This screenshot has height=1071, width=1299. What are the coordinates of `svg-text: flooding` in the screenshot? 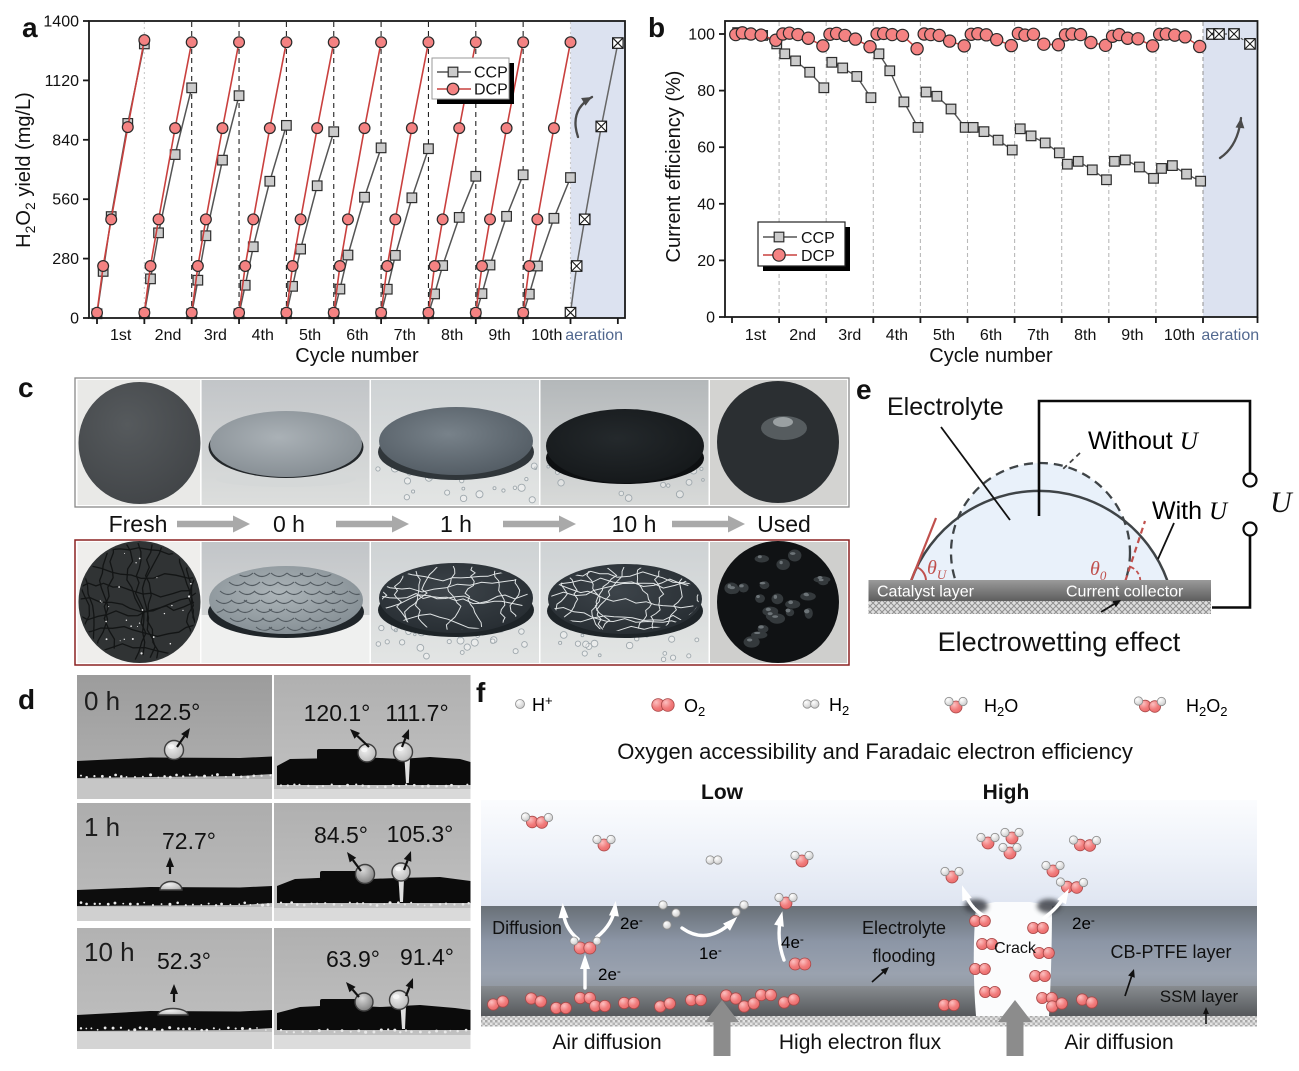 It's located at (903, 956).